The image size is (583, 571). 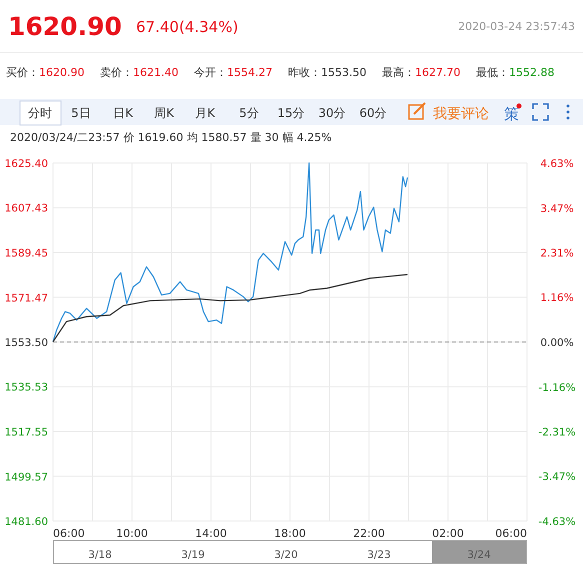 I want to click on x-tick-label: 14:00, so click(x=211, y=533).